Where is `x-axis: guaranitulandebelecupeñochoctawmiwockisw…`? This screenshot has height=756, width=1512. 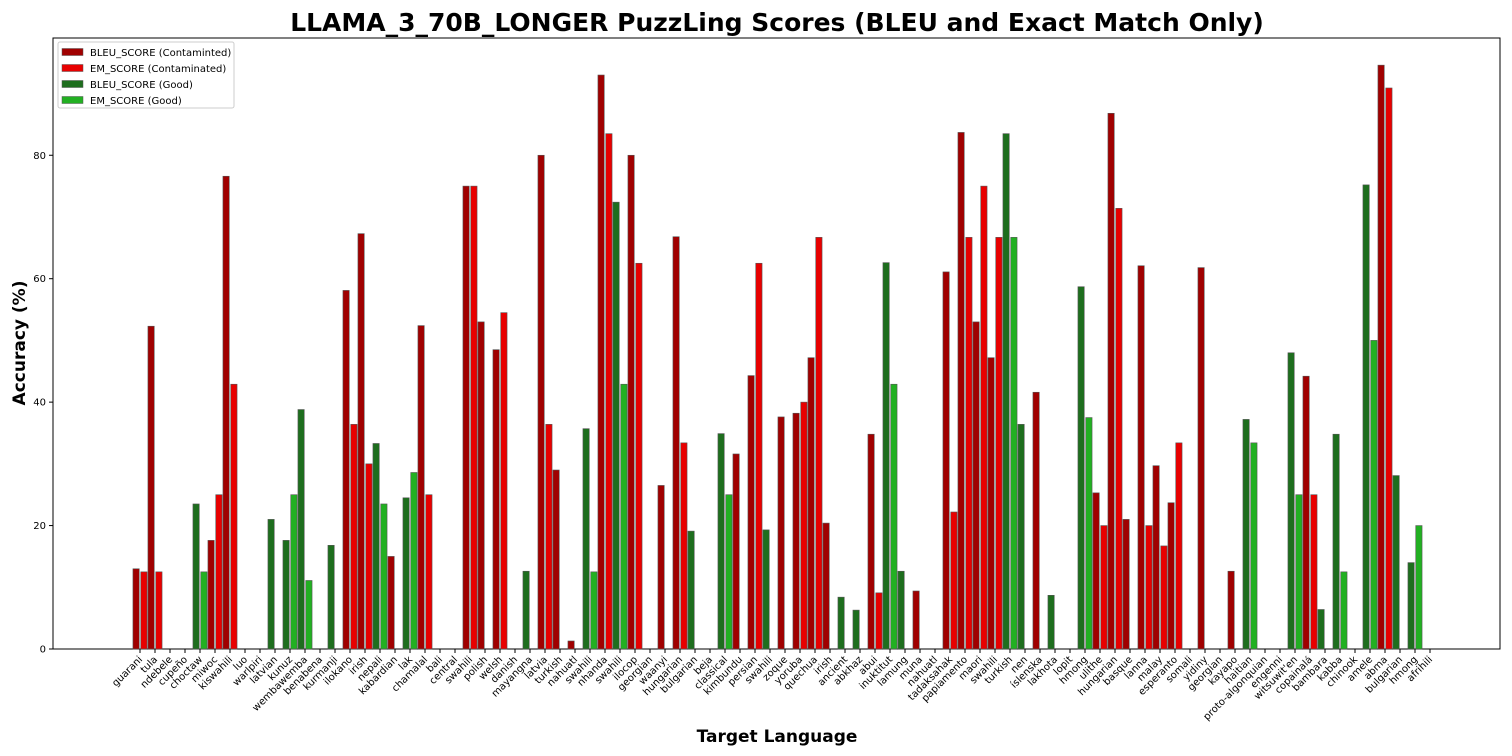
x-axis: guaranitulandebelecupeñochoctawmiwockisw… is located at coordinates (772, 686).